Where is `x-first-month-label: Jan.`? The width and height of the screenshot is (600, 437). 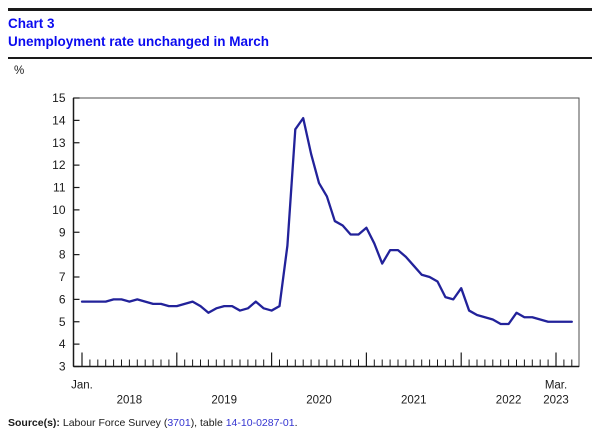 x-first-month-label: Jan. is located at coordinates (82, 386).